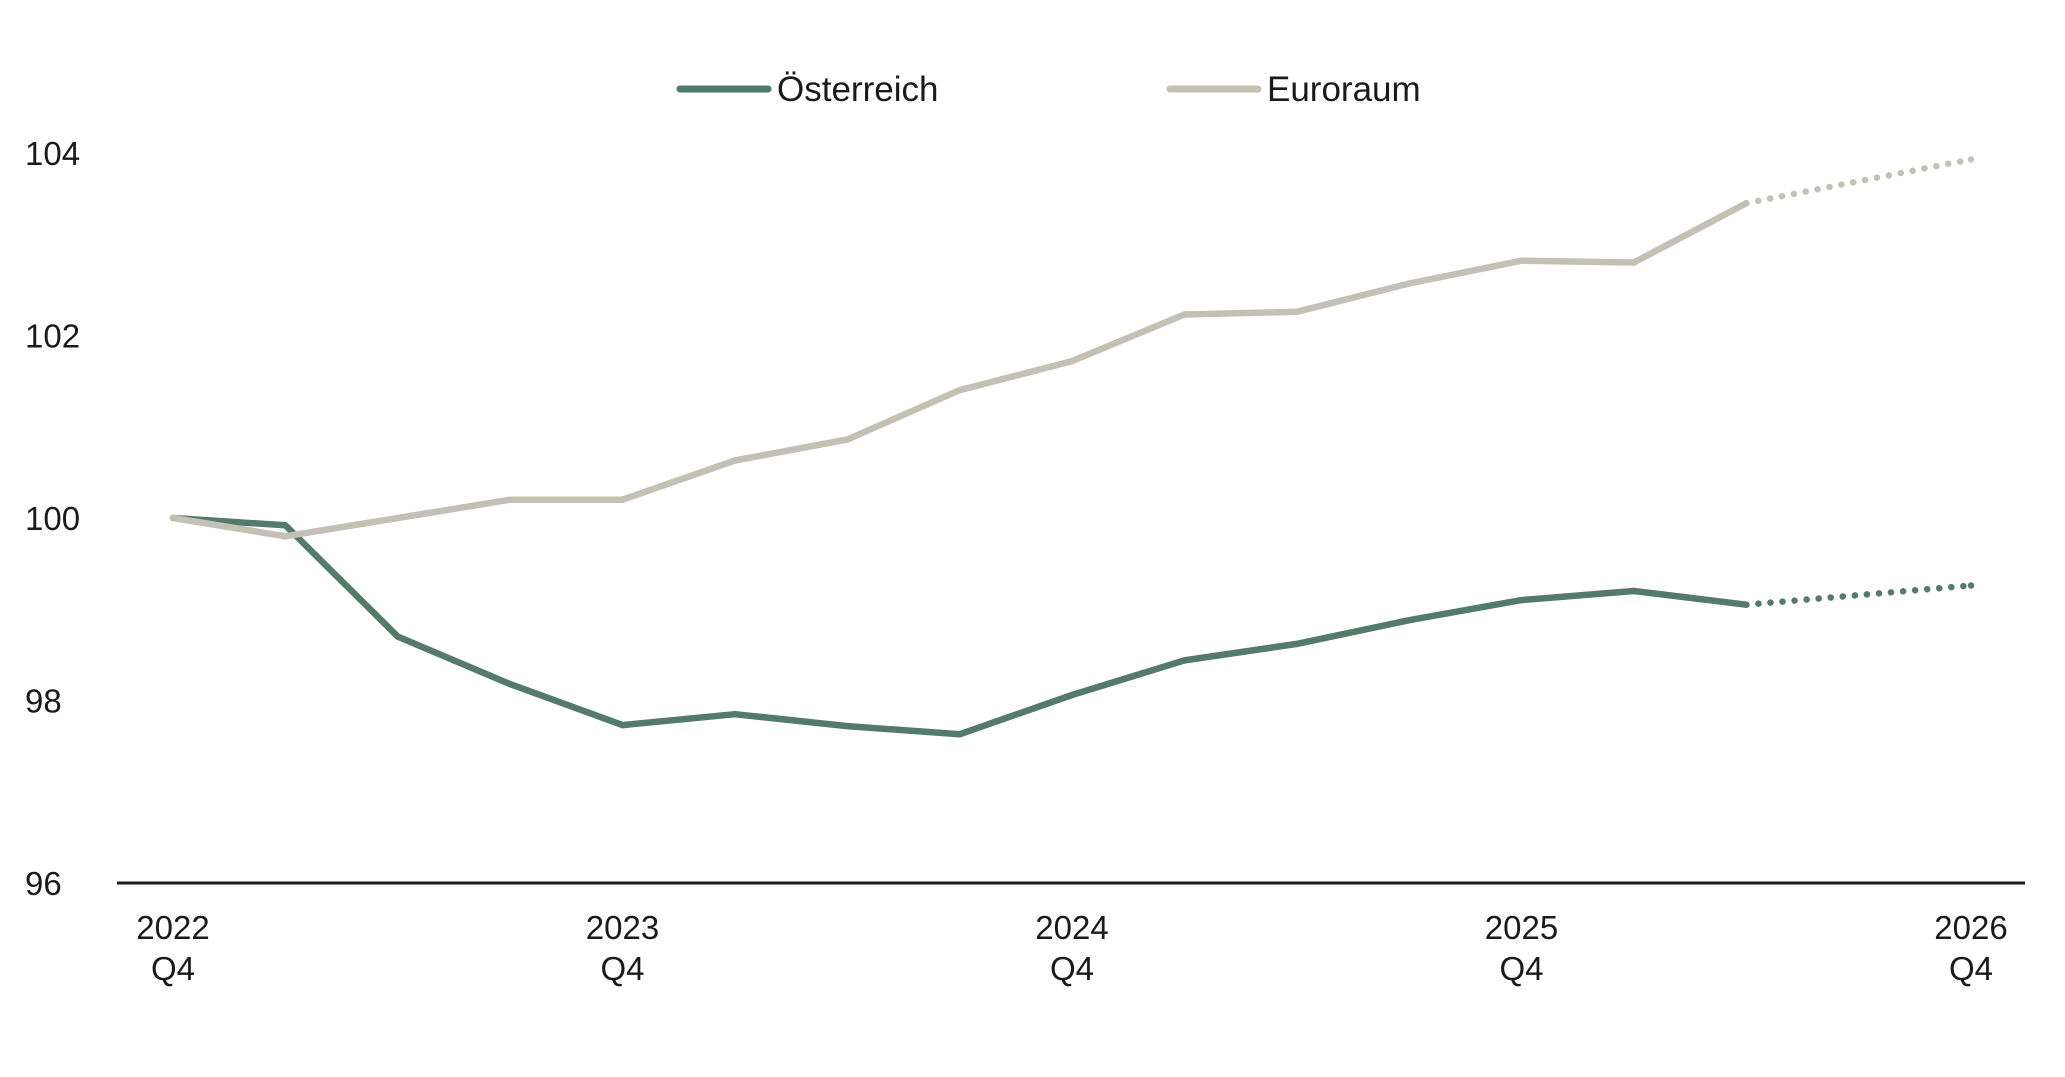 The height and width of the screenshot is (1077, 2065). I want to click on y-tick-label: 98, so click(43, 701).